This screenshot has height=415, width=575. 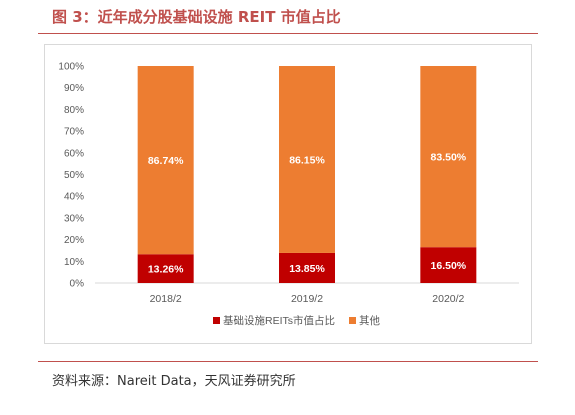 I want to click on y-tick-label: 100%, so click(x=71, y=67).